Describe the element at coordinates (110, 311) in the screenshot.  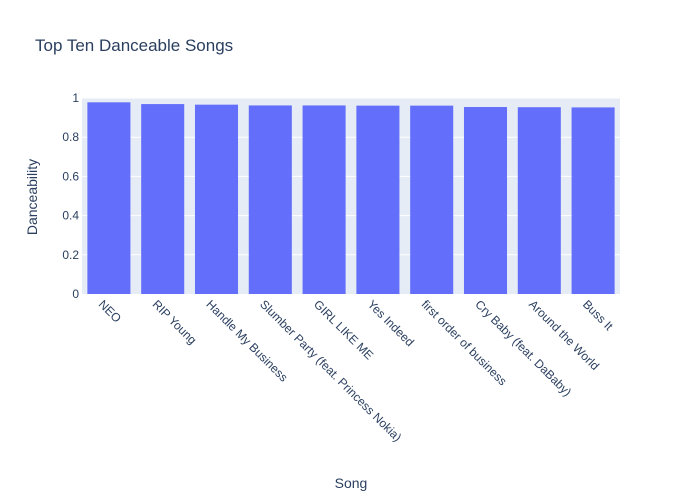
I see `x-tick-label: NEO` at that location.